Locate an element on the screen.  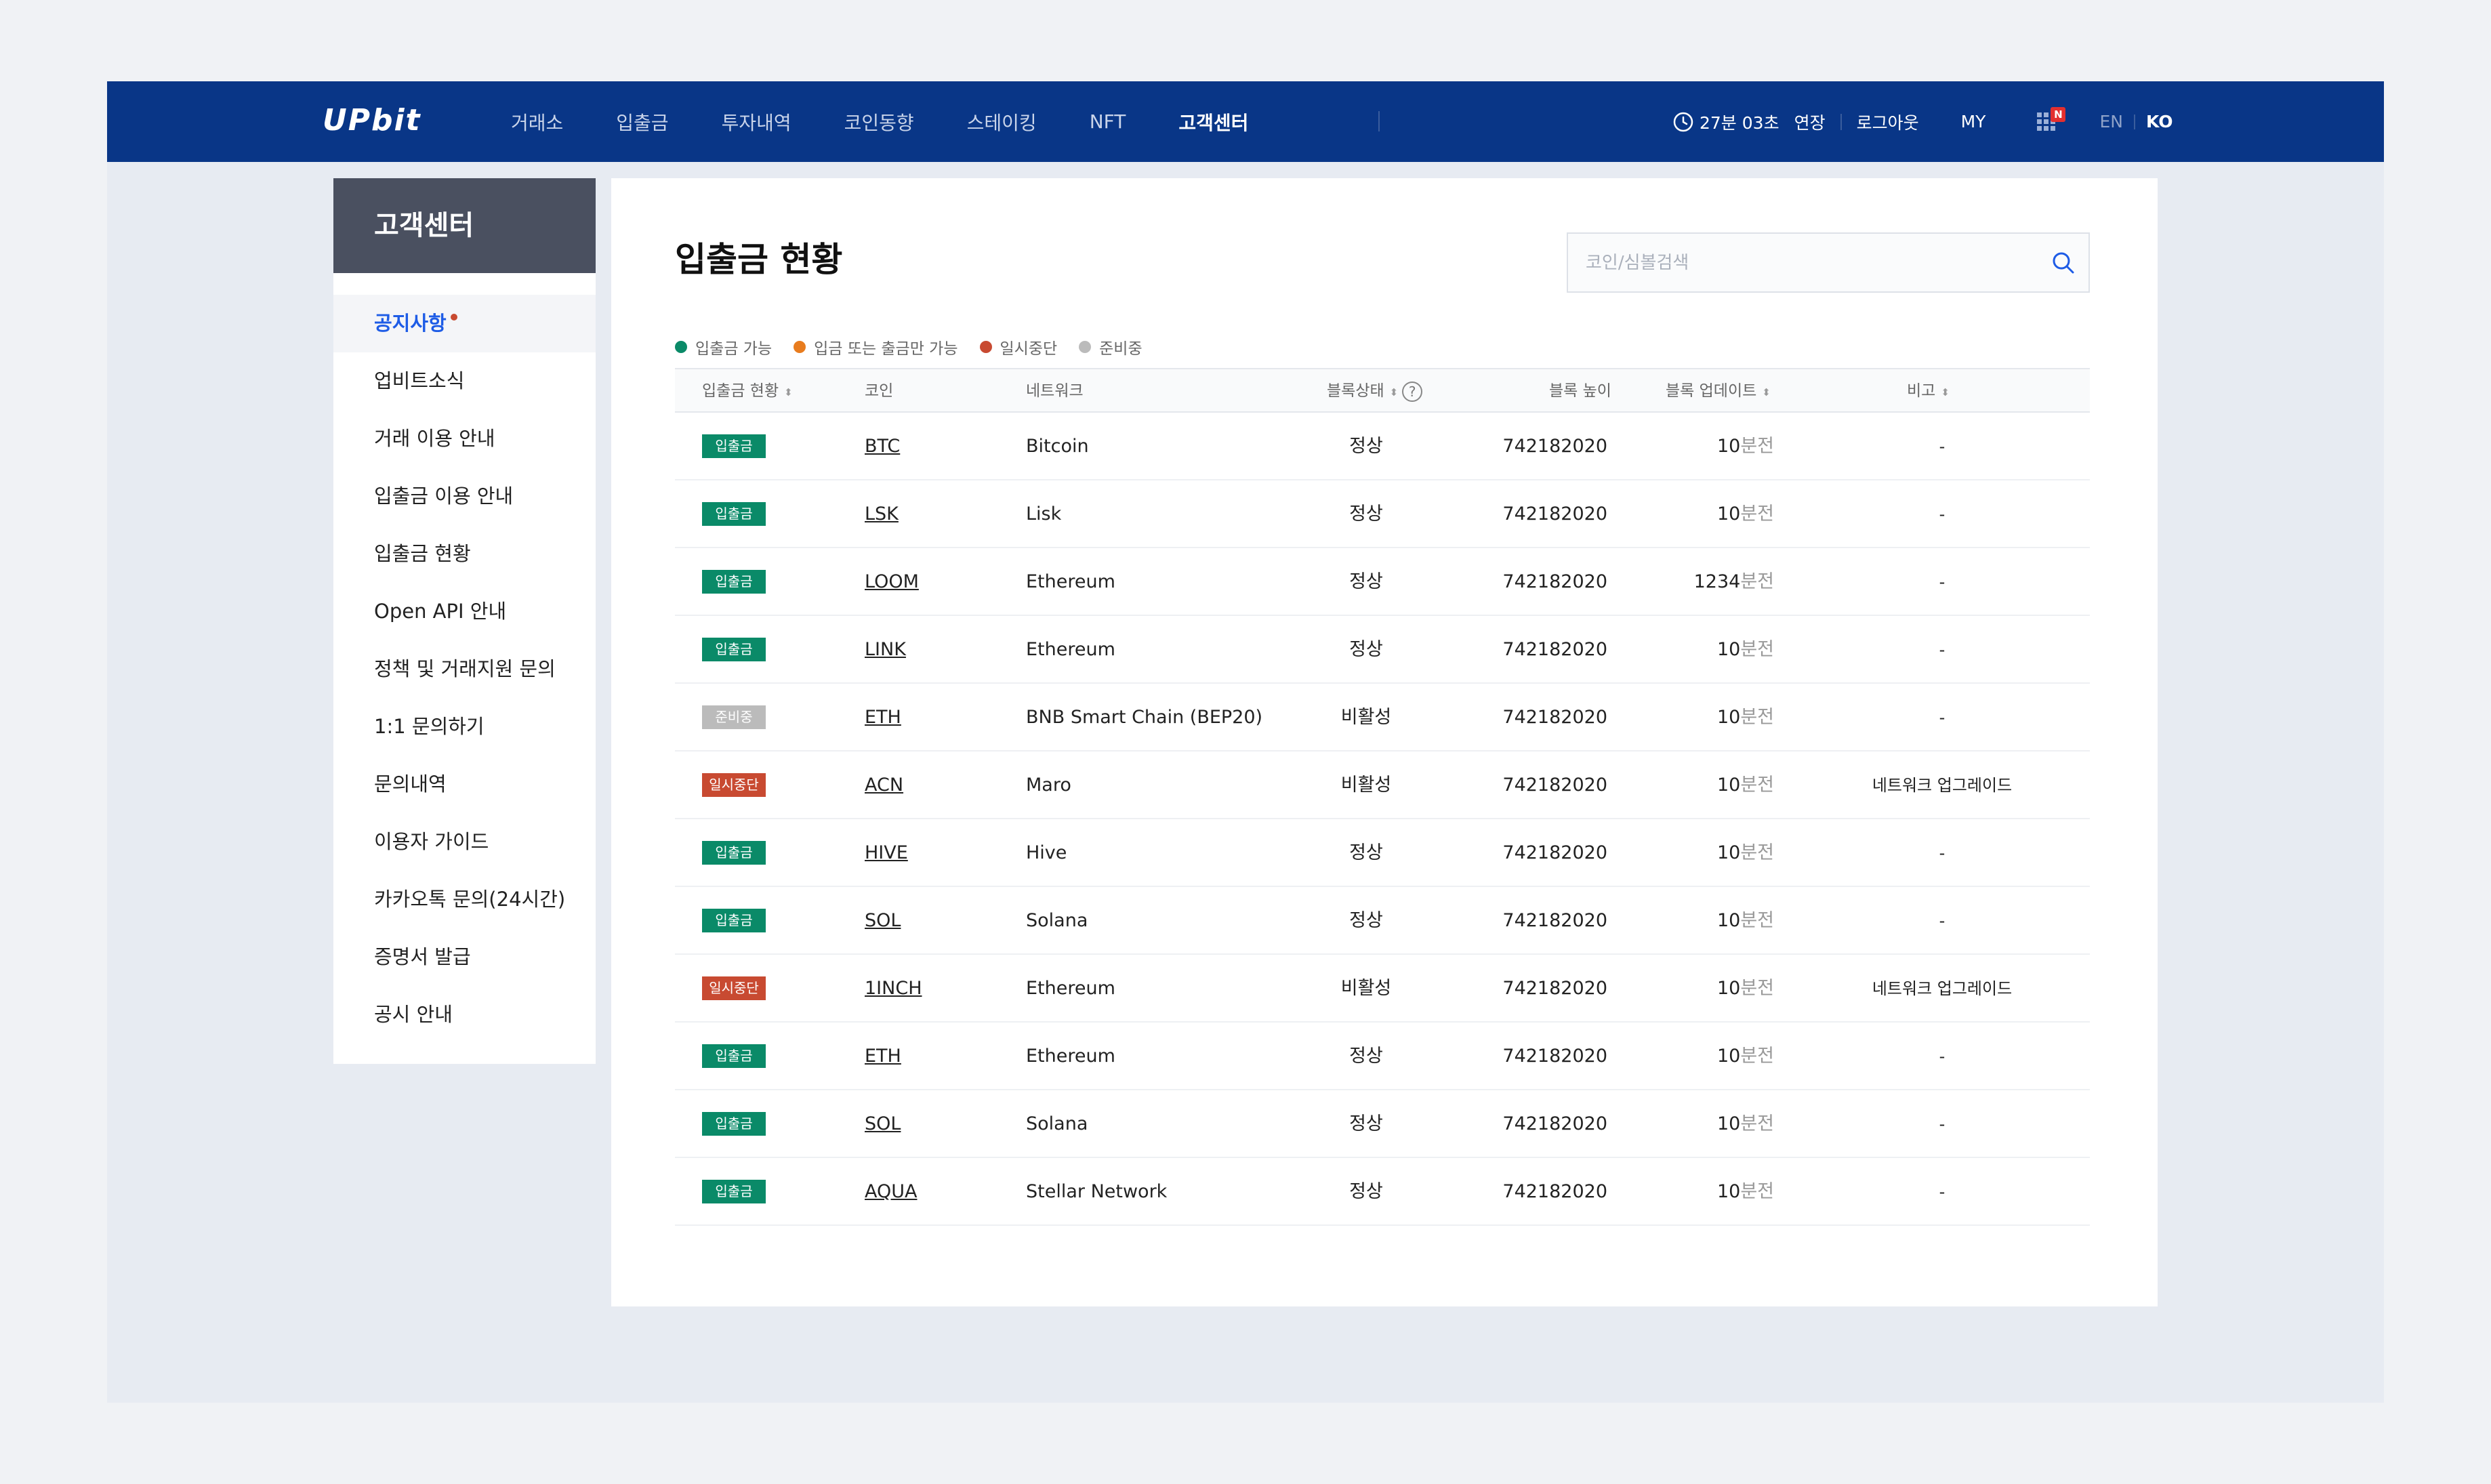
network-cell: Maro is located at coordinates (1048, 785).